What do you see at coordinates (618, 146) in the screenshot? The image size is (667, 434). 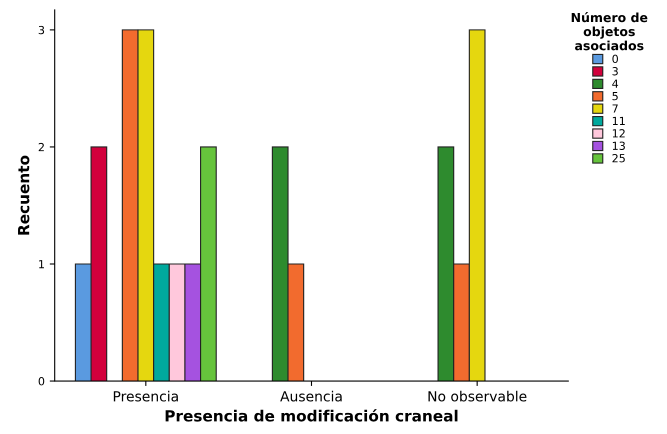 I see `legend-label: 13` at bounding box center [618, 146].